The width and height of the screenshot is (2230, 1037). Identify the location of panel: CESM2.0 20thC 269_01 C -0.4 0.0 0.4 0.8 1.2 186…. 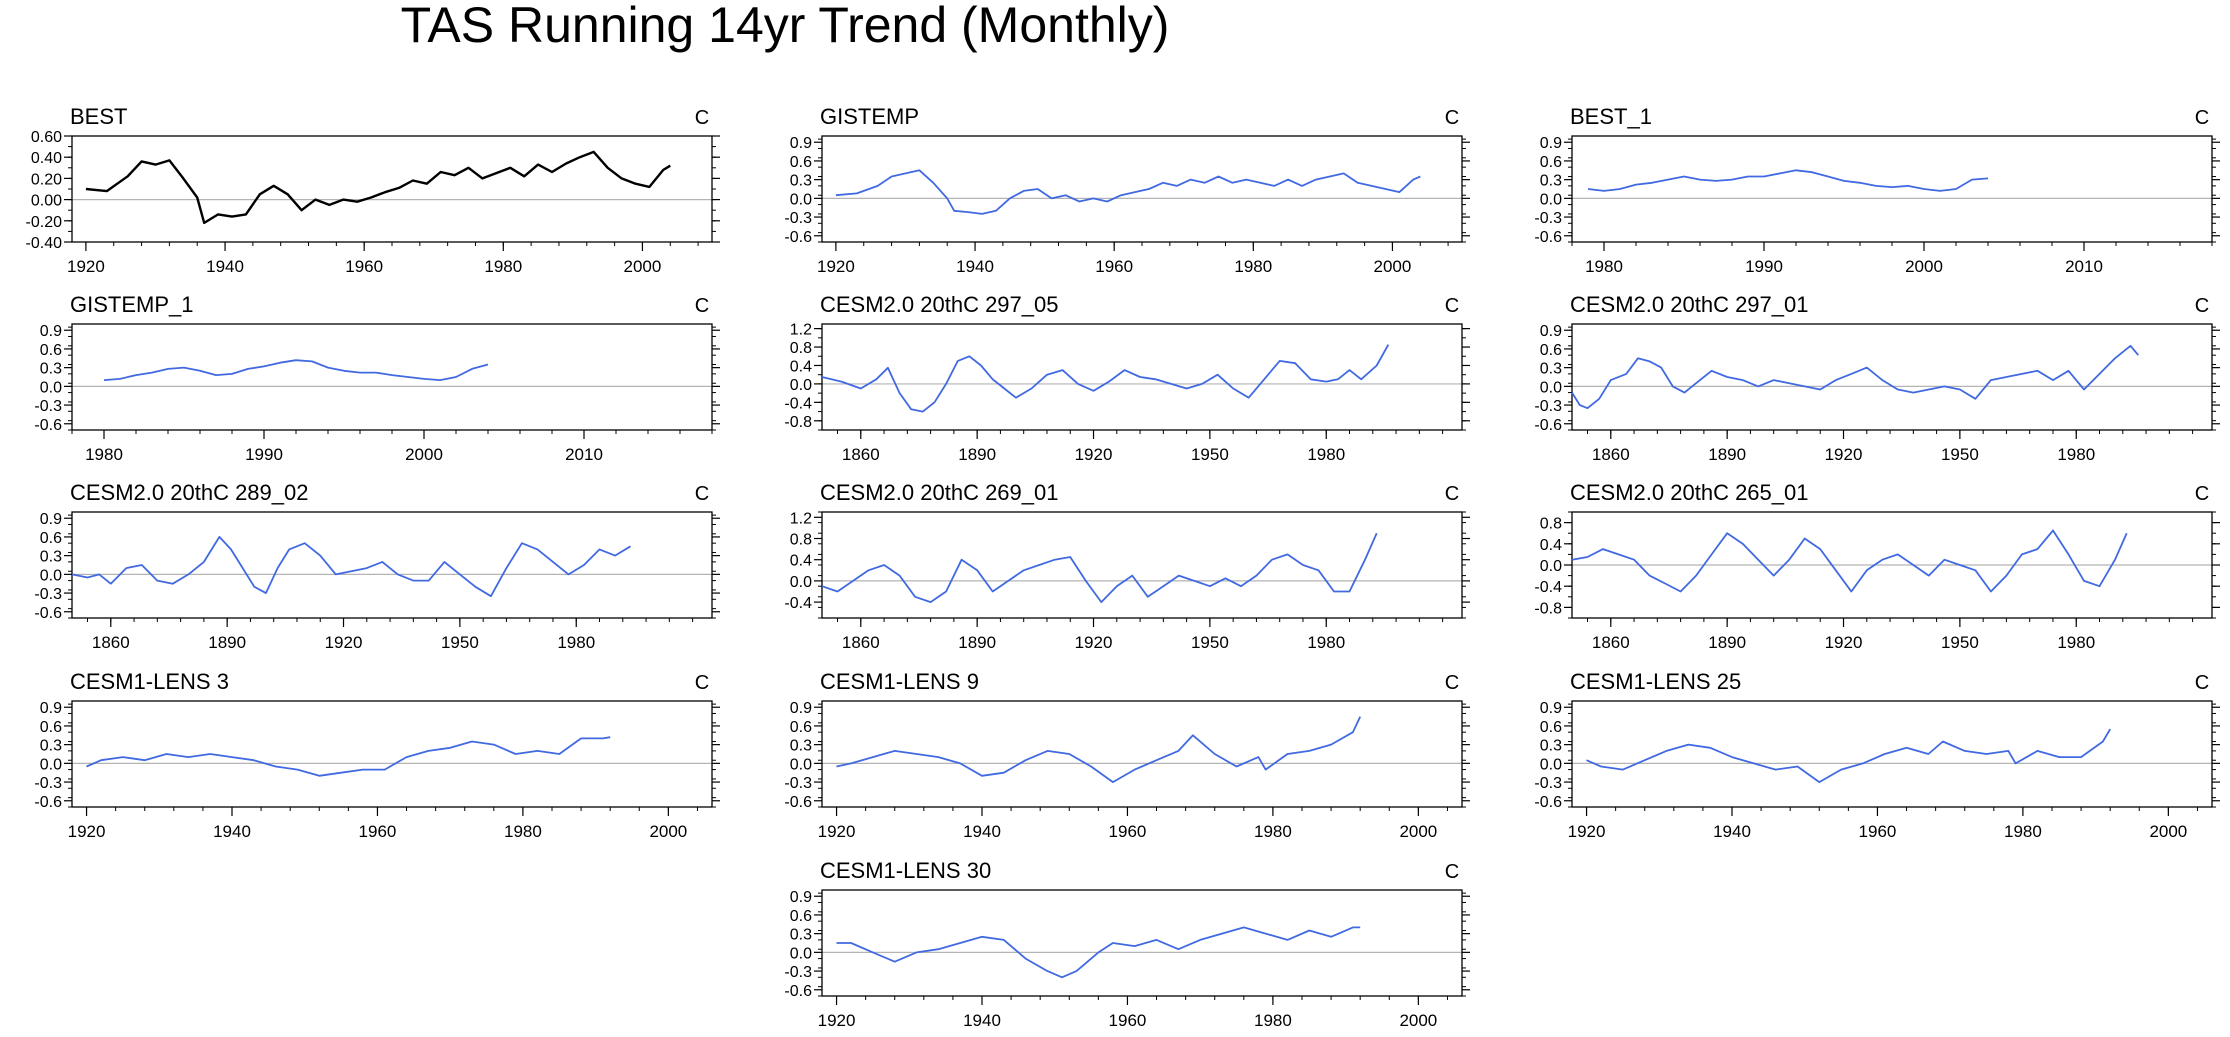
(1127, 566).